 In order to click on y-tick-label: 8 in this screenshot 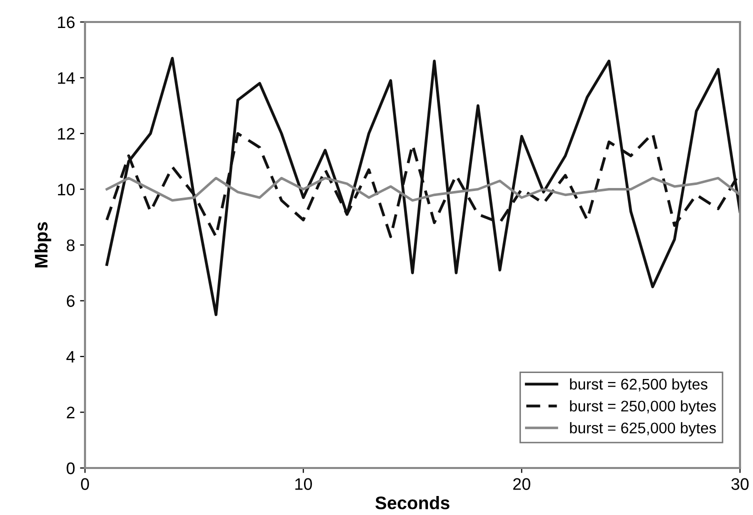, I will do `click(70, 245)`.